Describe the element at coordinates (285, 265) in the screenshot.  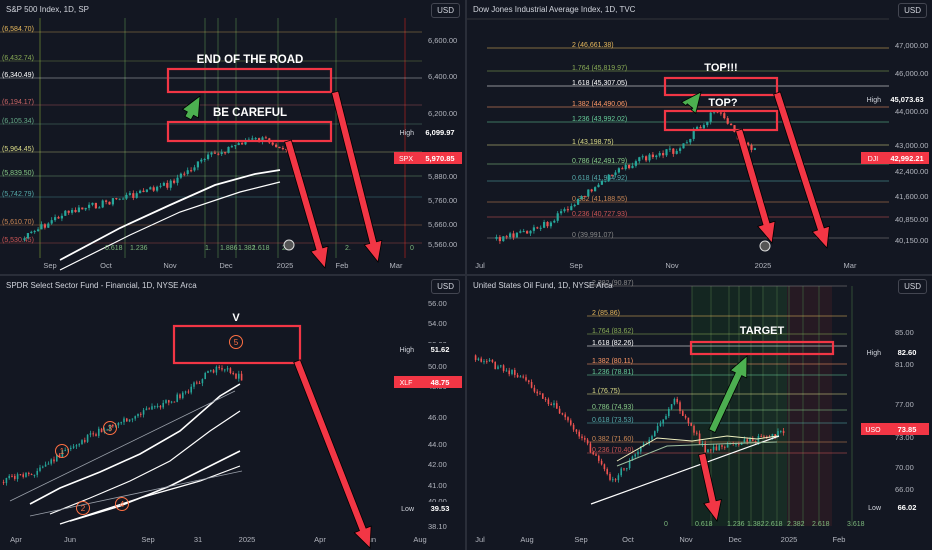
I see `x-axis-tick: 2025` at that location.